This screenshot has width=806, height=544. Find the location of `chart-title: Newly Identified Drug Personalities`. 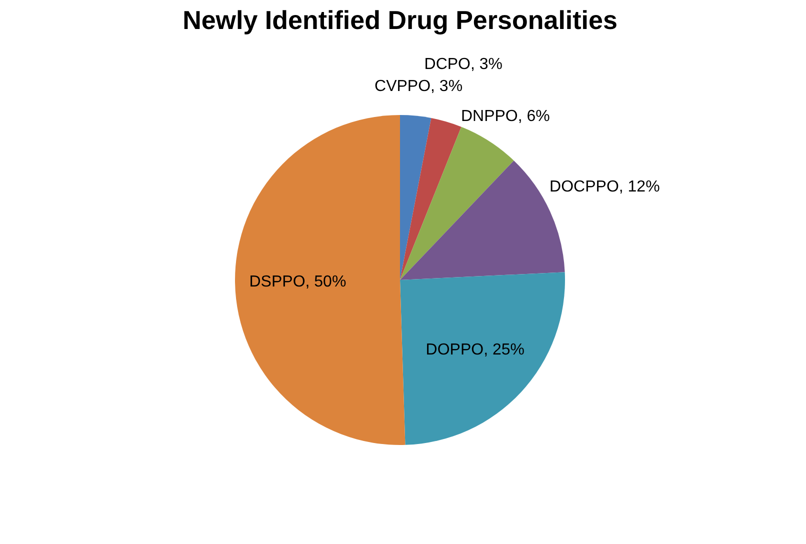

chart-title: Newly Identified Drug Personalities is located at coordinates (400, 20).